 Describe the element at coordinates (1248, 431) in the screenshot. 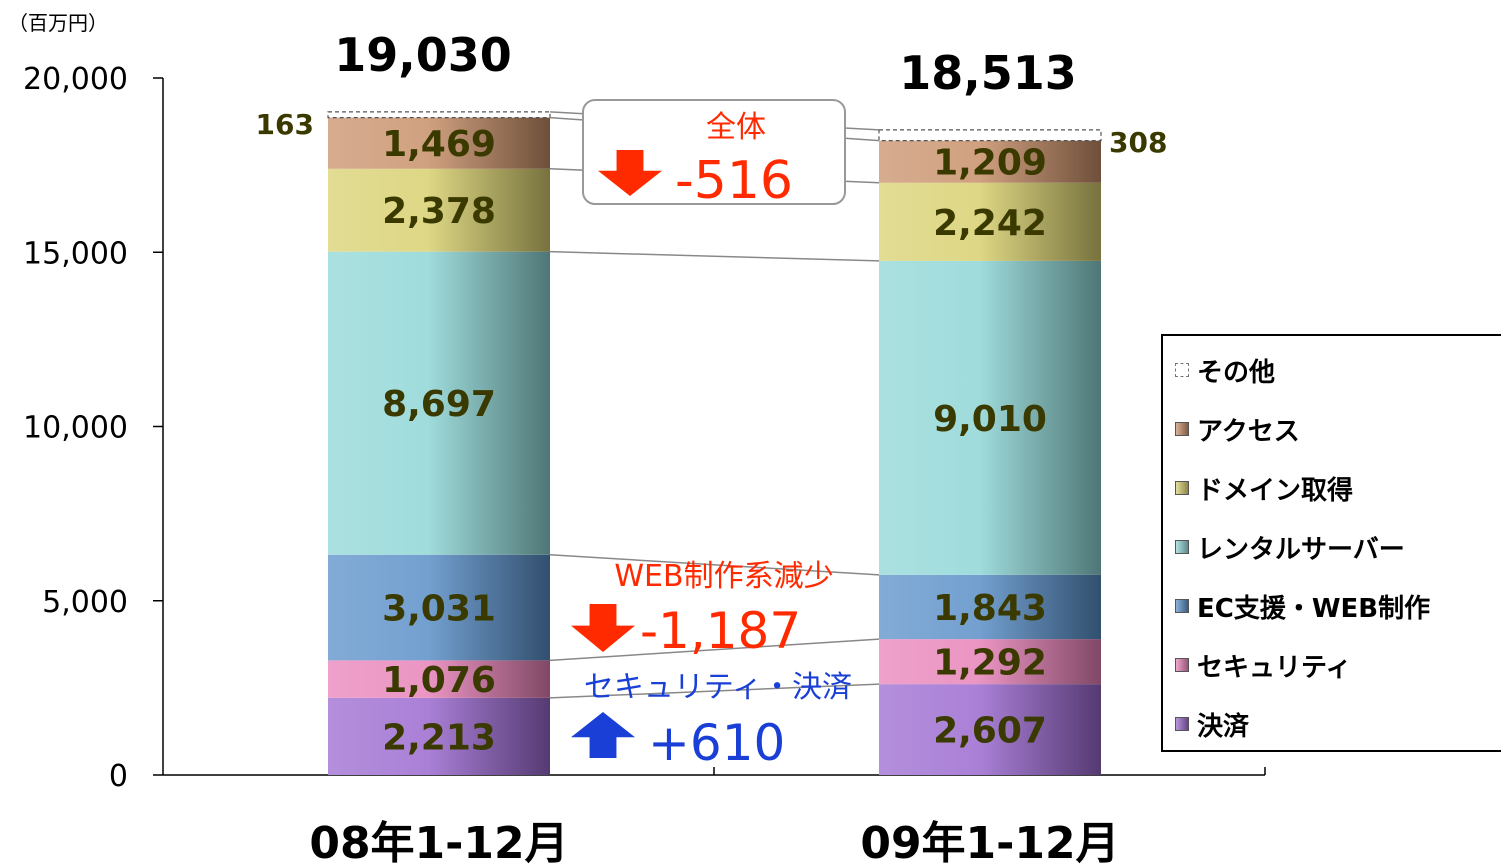

I see `legend-label: アクセス` at that location.